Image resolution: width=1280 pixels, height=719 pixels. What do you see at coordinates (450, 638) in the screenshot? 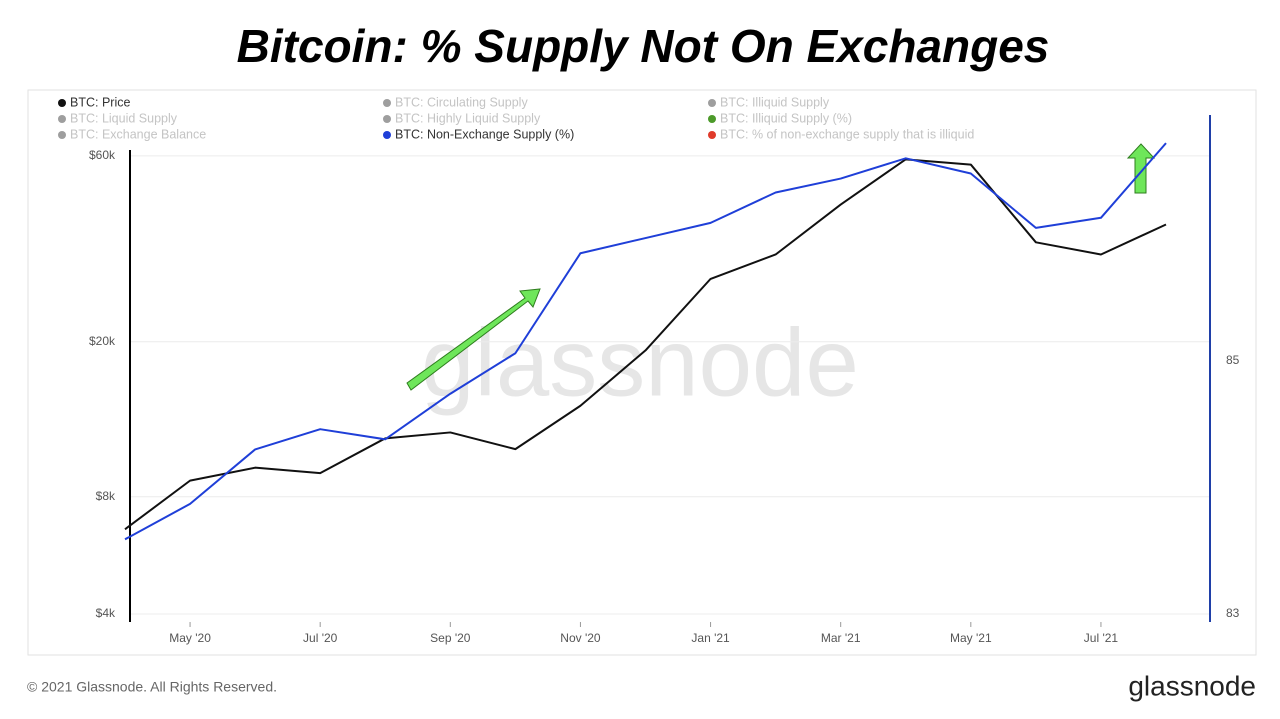
I see `x-tick-label: Sep '20` at bounding box center [450, 638].